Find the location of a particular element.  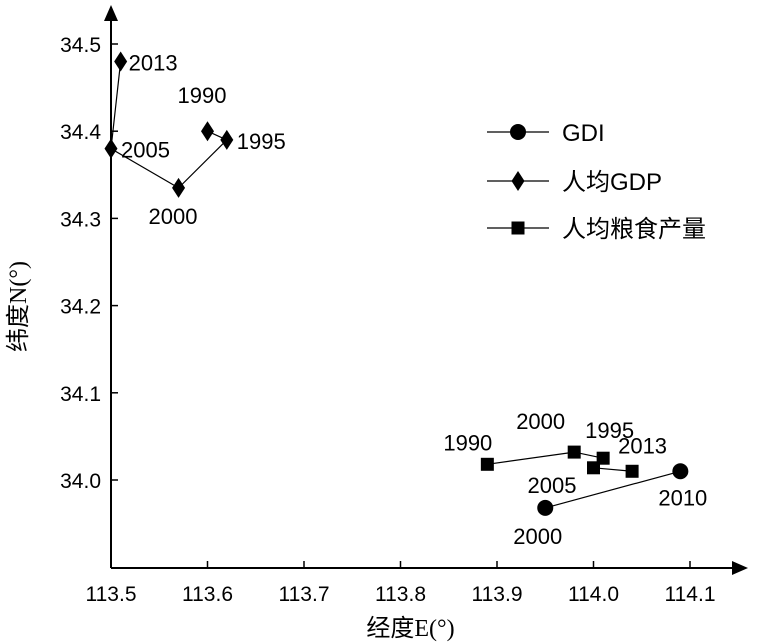

x-tick-label: 114.0 is located at coordinates (593, 594).